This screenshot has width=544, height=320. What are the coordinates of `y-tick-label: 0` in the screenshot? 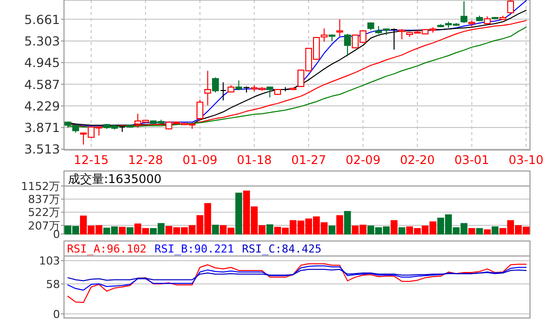 It's located at (56, 314).